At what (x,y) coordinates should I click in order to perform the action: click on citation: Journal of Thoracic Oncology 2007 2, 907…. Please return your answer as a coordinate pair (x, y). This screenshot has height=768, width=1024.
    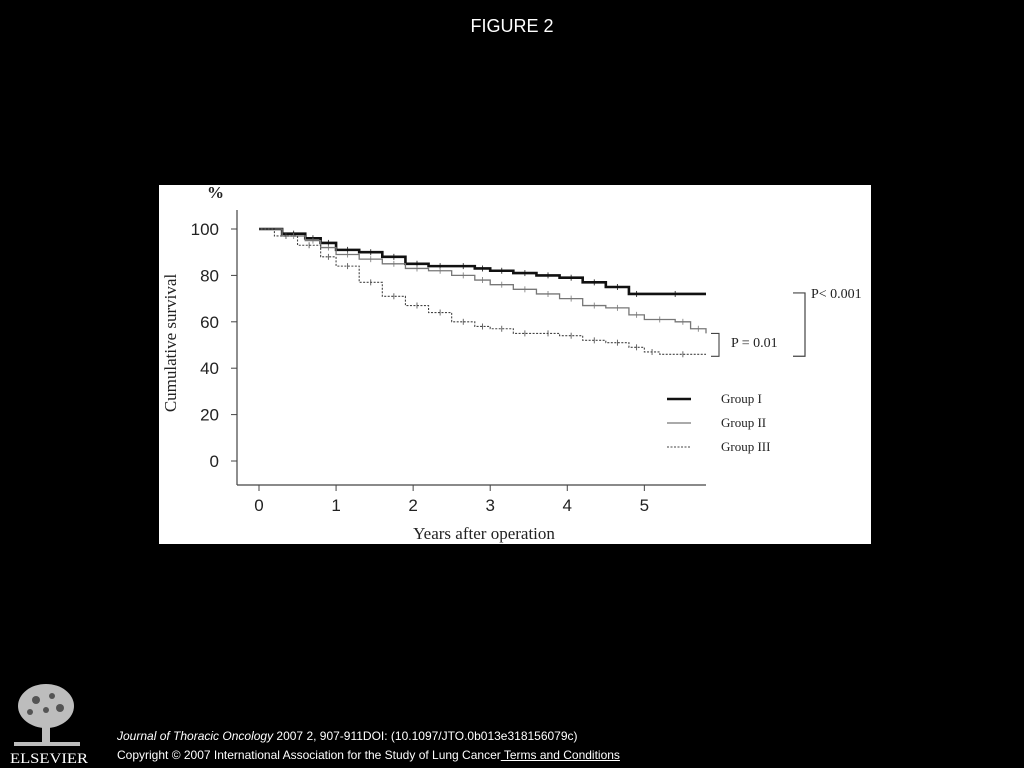
    Looking at the image, I should click on (347, 736).